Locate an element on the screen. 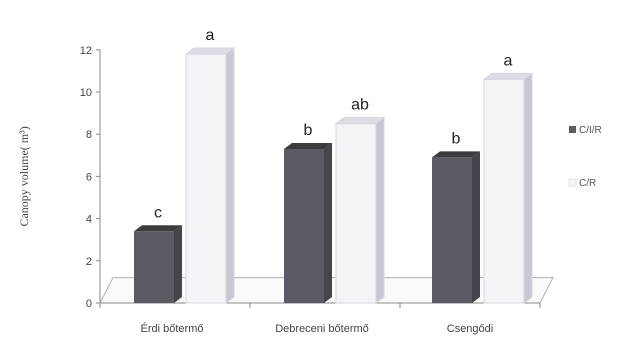  y-tick-label: 8 is located at coordinates (89, 135).